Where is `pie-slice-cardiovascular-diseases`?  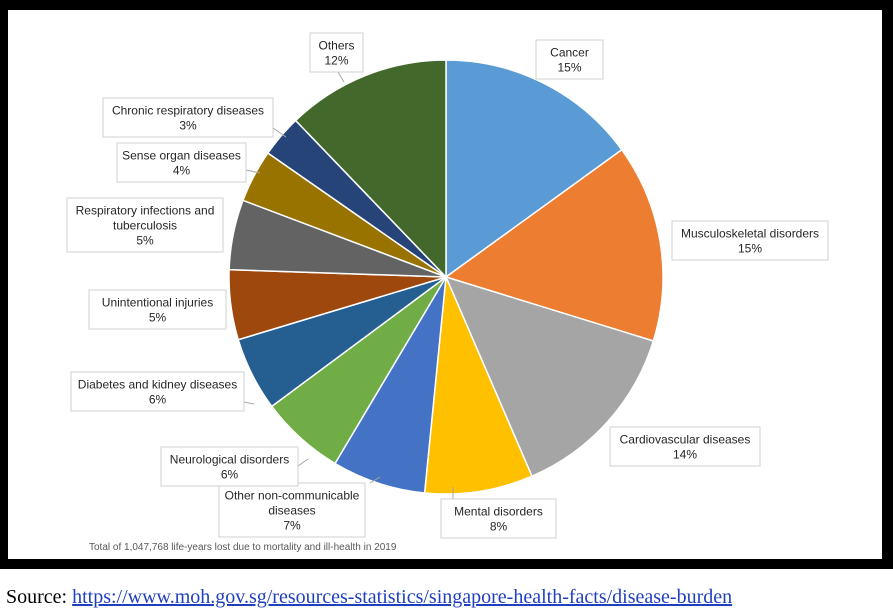
pie-slice-cardiovascular-diseases is located at coordinates (549, 376).